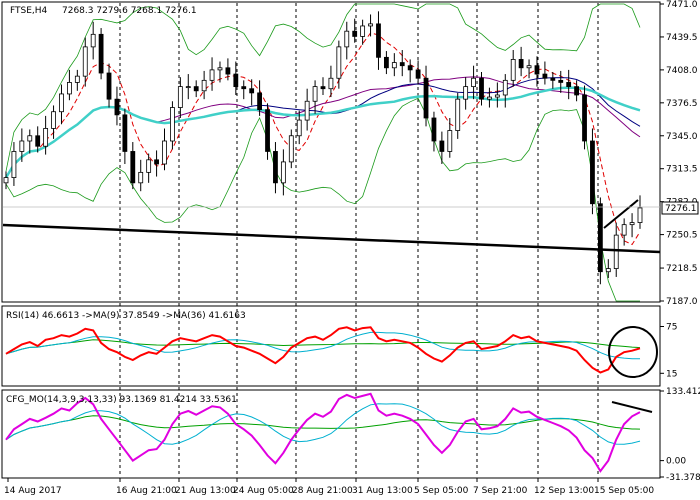 This screenshot has width=700, height=500. What do you see at coordinates (146, 491) in the screenshot?
I see `x-tick-label: 16 Aug 21:00` at bounding box center [146, 491].